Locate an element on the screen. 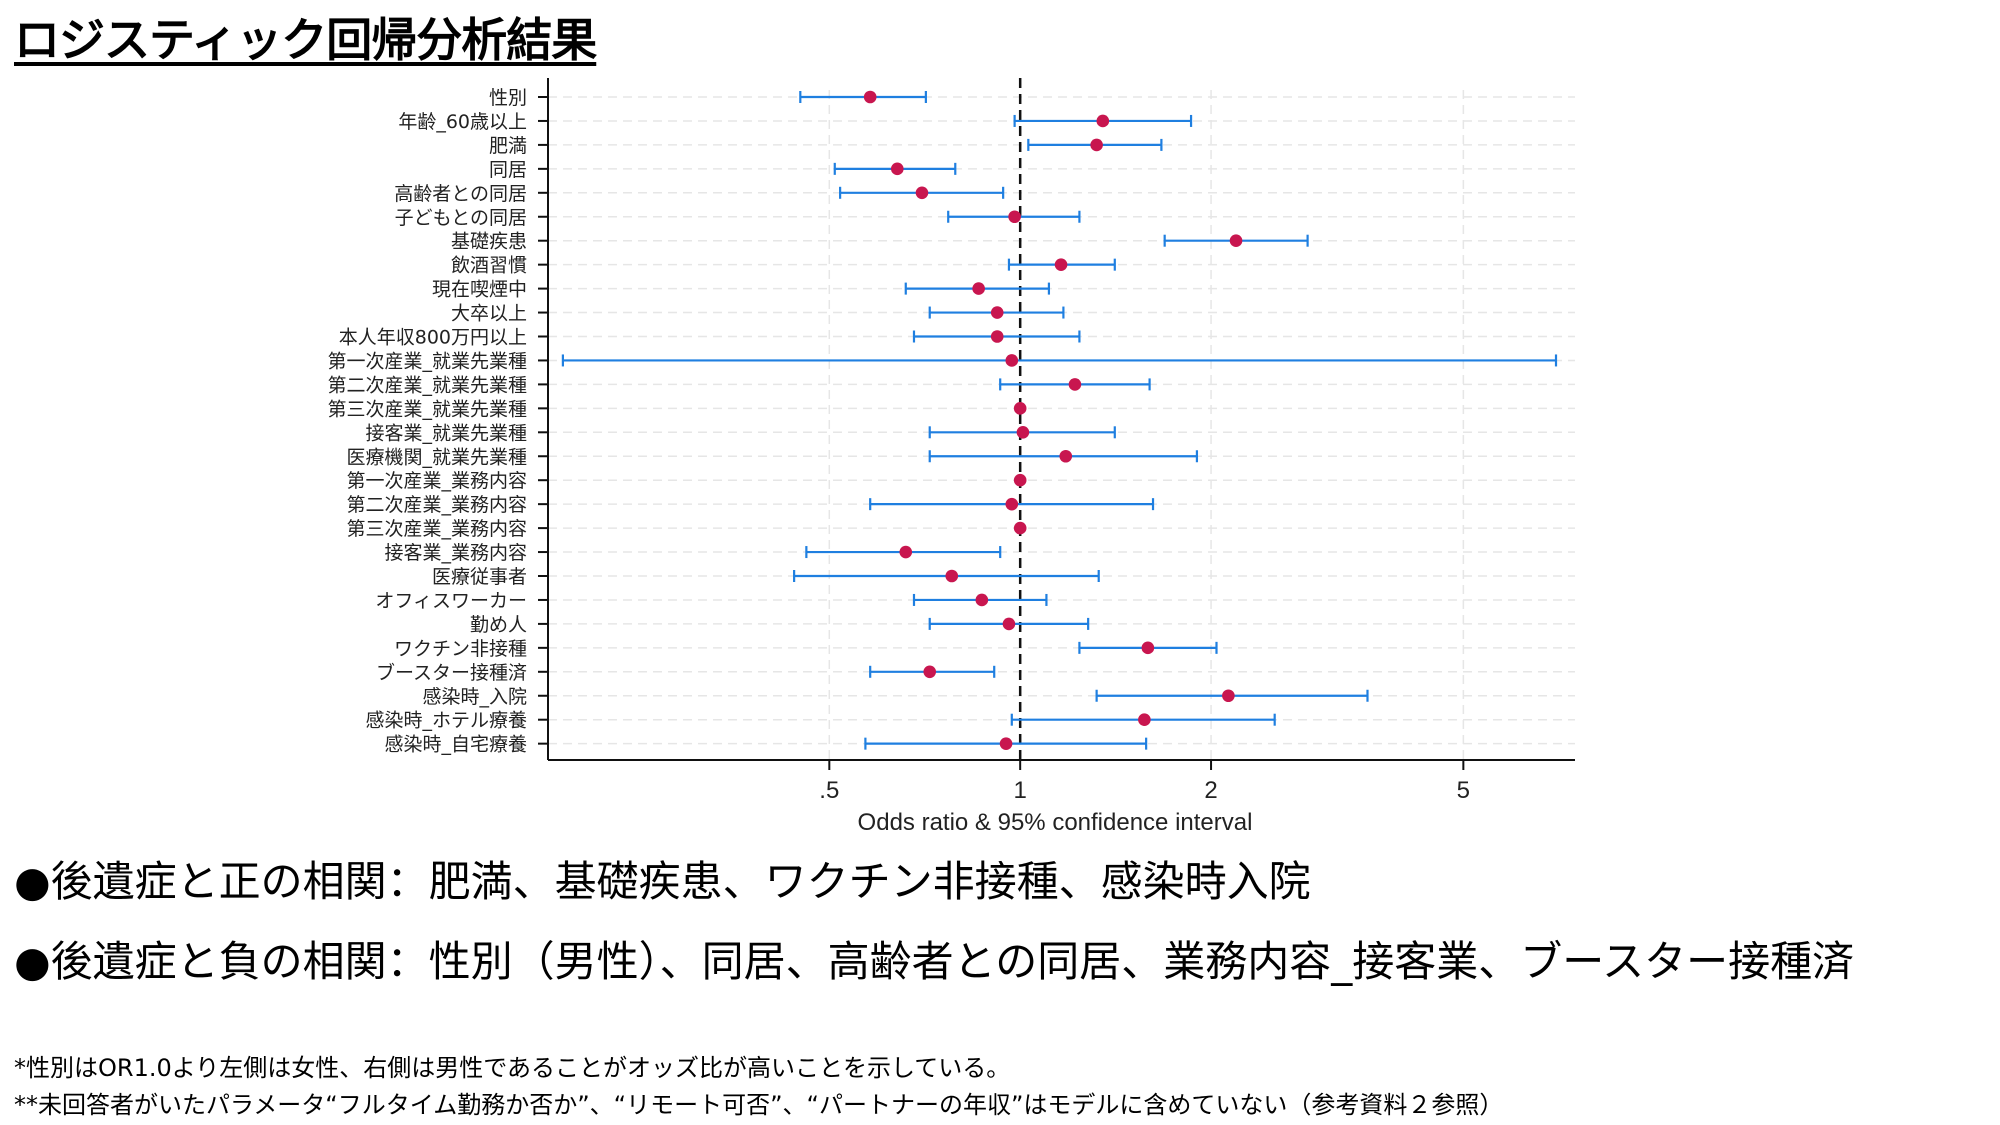  positive-correlation-bullet: ●後遺症と正の相関：肥満、基礎疾患、ワクチン非接種、感染時入院 is located at coordinates (662, 881).